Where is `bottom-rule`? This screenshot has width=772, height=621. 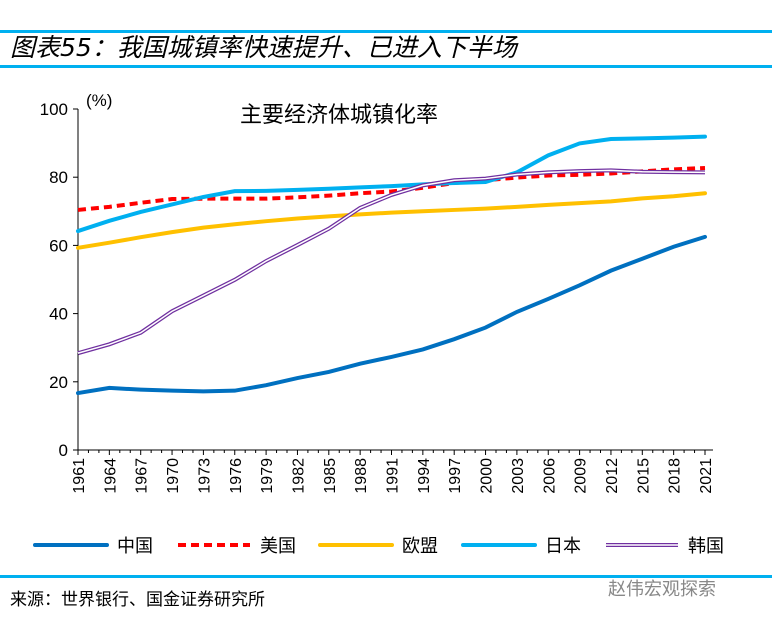
bottom-rule is located at coordinates (386, 576).